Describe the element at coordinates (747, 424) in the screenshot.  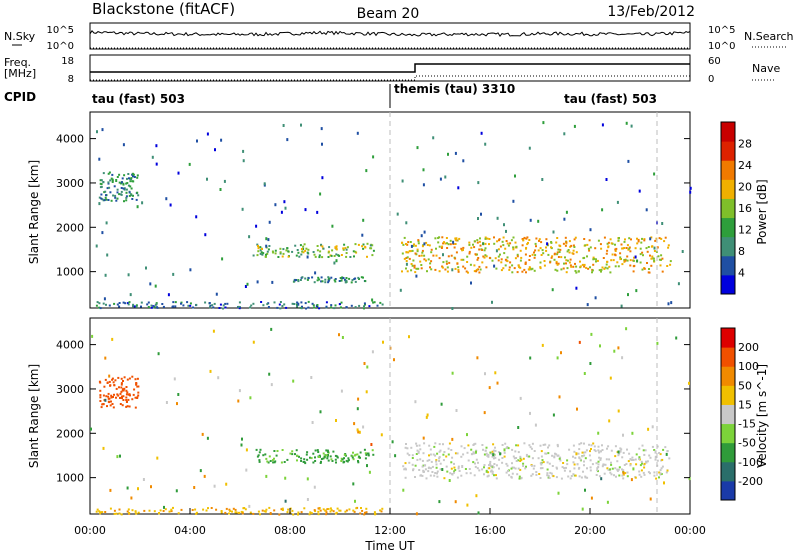
I see `colorbar-tick-label: -15` at that location.